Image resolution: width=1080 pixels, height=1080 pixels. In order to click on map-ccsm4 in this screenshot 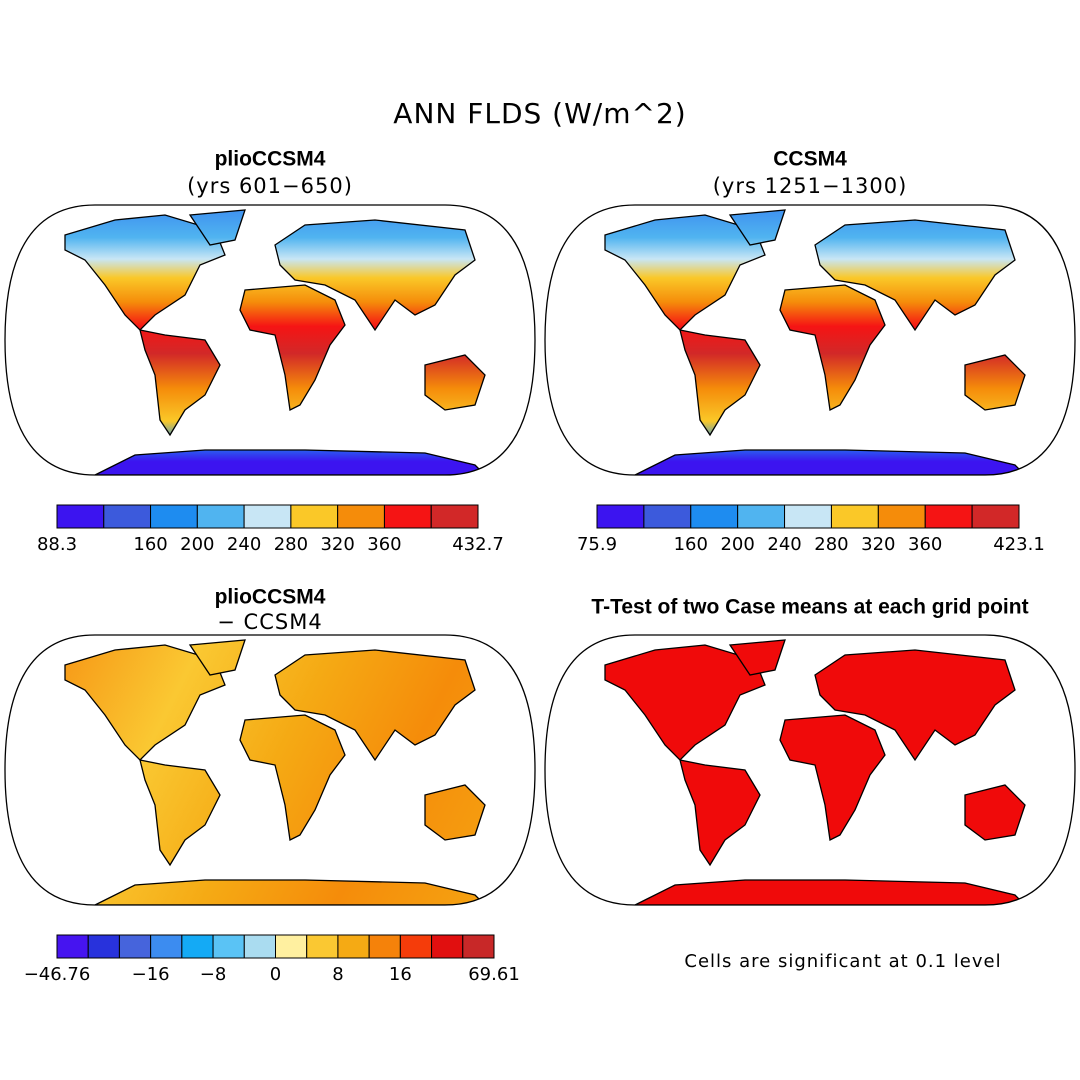, I will do `click(810, 340)`.